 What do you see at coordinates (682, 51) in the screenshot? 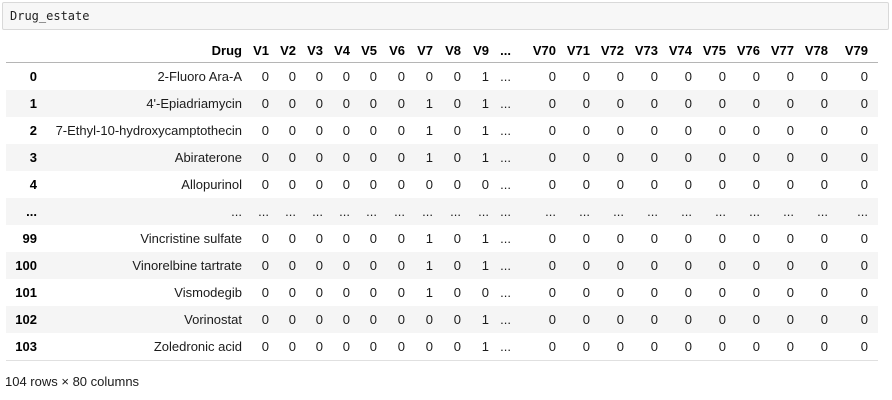
I see `column-header: V74` at bounding box center [682, 51].